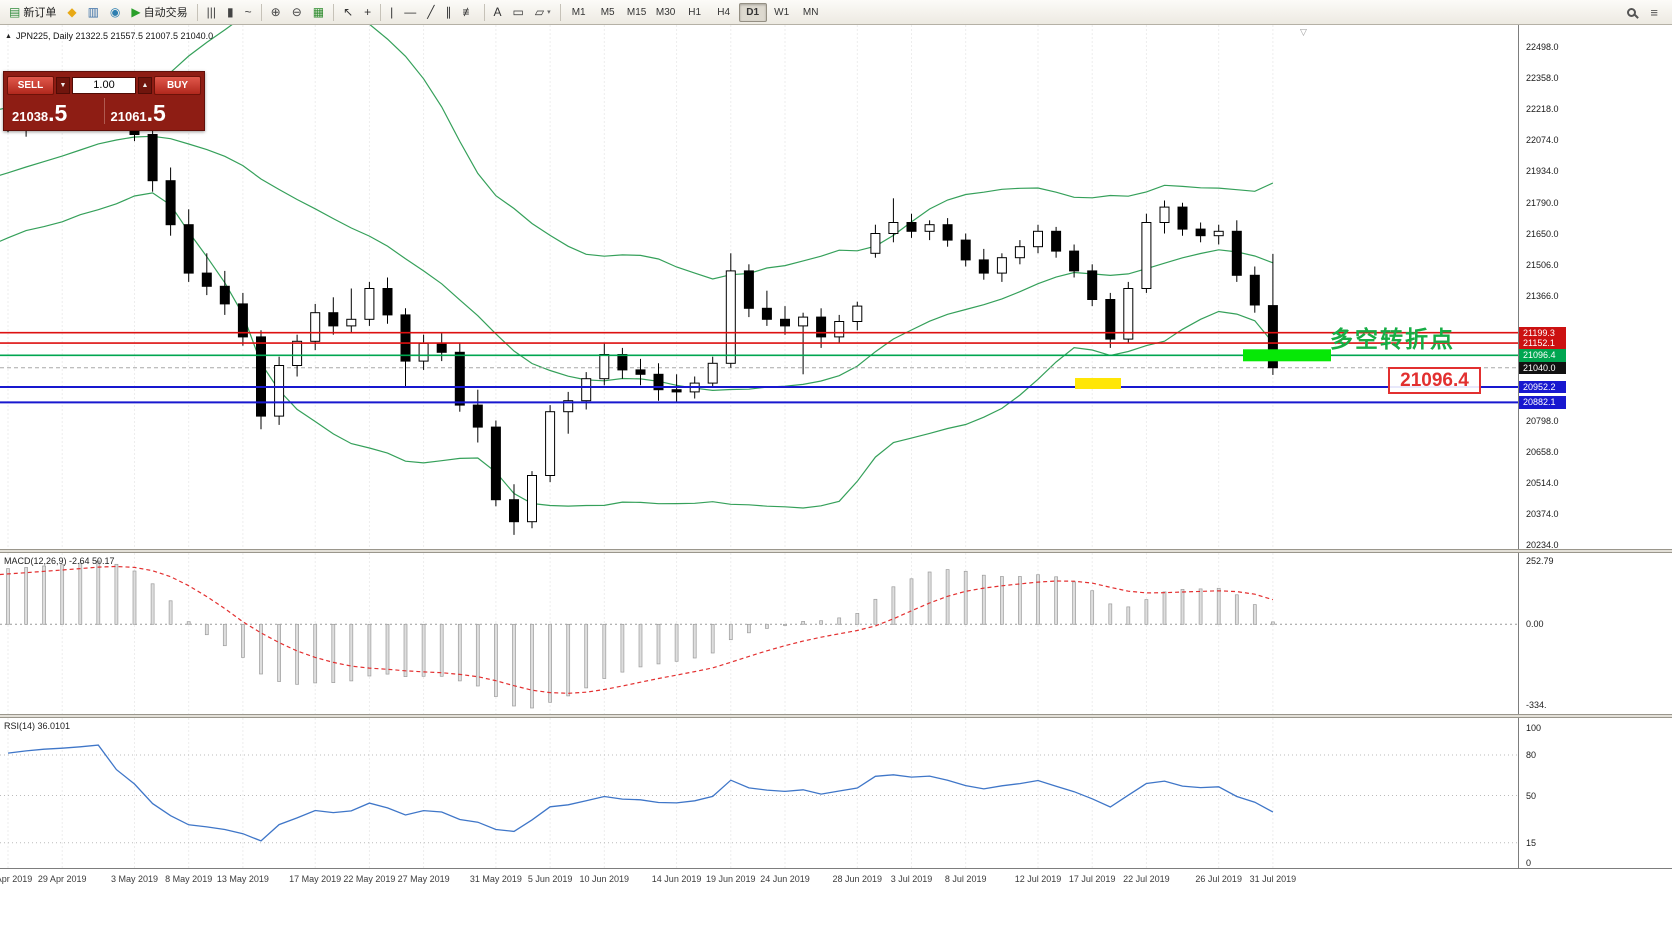  Describe the element at coordinates (811, 12) in the screenshot. I see `timeframe-mn-button: MN` at that location.